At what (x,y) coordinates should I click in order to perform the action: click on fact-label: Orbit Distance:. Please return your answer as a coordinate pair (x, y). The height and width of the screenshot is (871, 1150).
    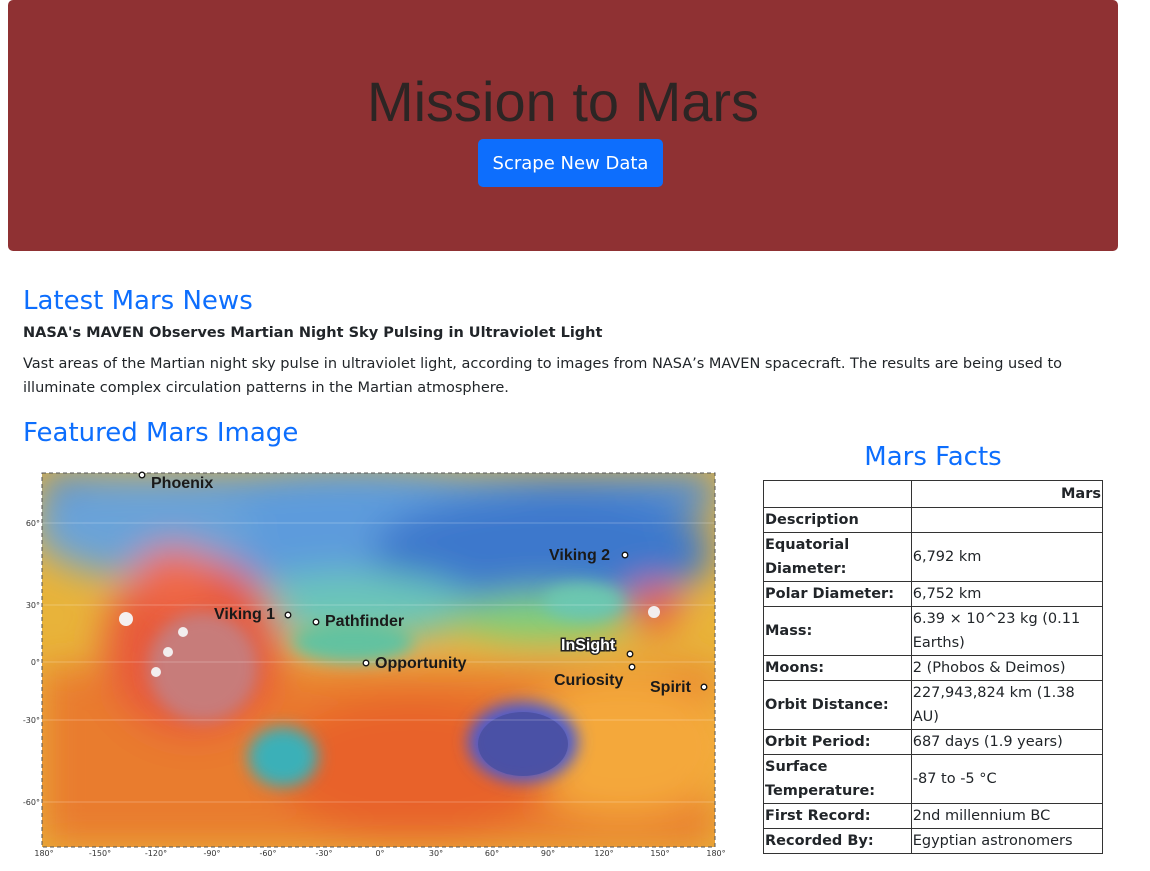
    Looking at the image, I should click on (837, 705).